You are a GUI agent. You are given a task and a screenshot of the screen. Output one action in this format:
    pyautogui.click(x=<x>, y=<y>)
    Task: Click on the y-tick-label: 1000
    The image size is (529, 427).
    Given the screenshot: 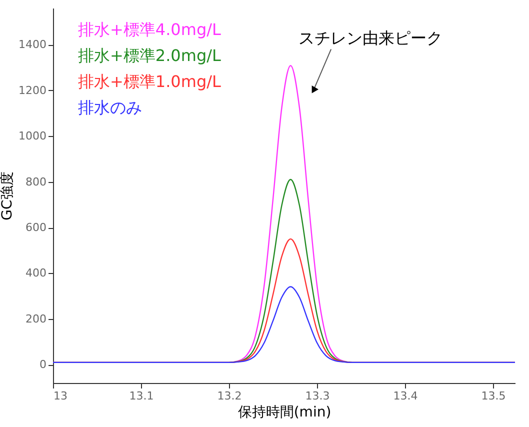 What is the action you would take?
    pyautogui.click(x=32, y=136)
    